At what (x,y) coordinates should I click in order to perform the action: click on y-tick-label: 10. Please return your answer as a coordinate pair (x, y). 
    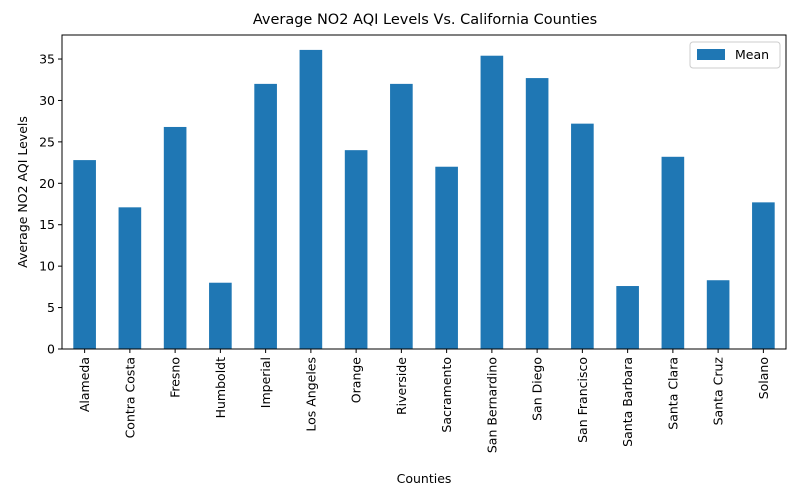
    Looking at the image, I should click on (47, 266).